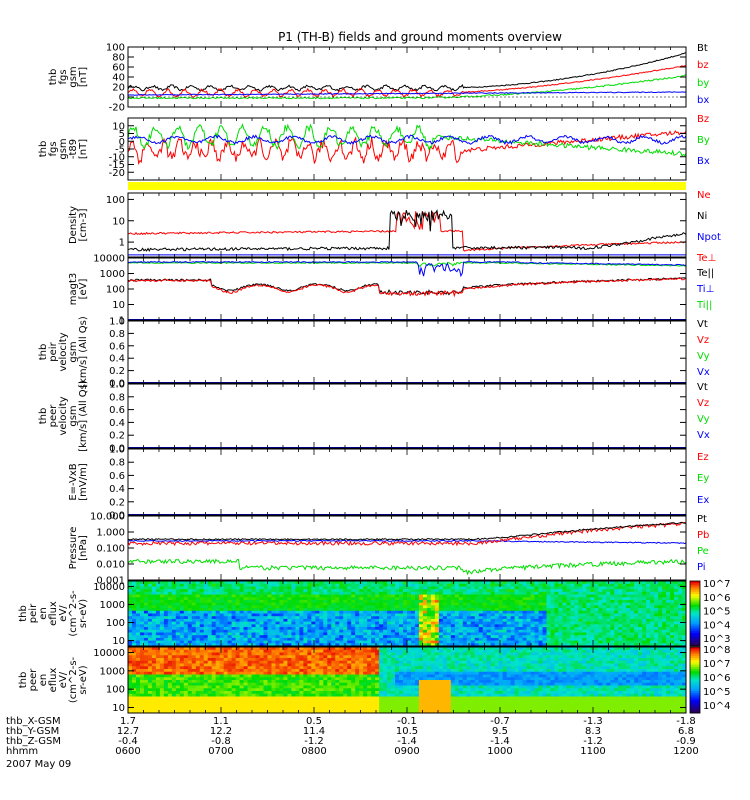 This screenshot has height=800, width=750. What do you see at coordinates (706, 258) in the screenshot?
I see `legend-entry: Te⊥` at bounding box center [706, 258].